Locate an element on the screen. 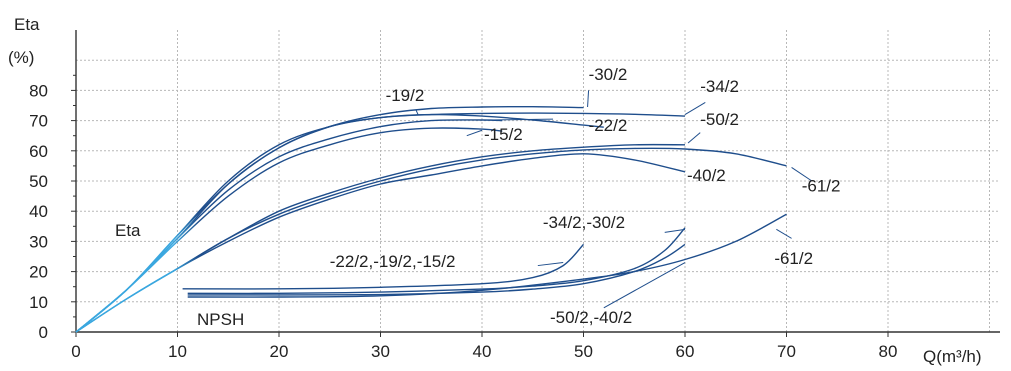 The height and width of the screenshot is (371, 1011). series-label: -50/2,-40/2 is located at coordinates (591, 317).